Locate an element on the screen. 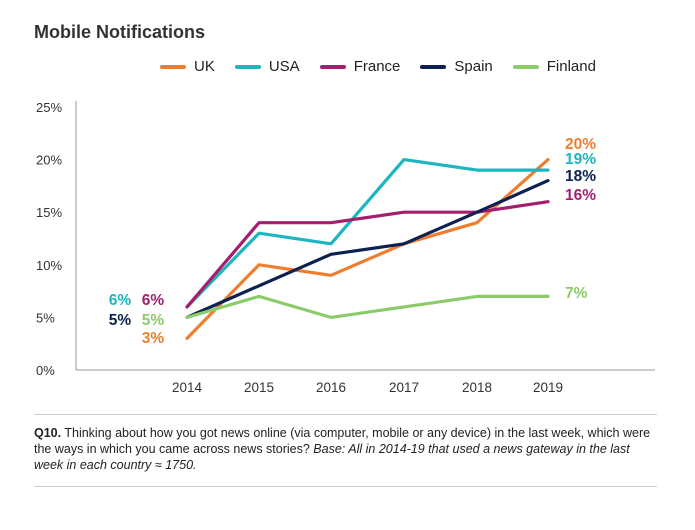 The width and height of the screenshot is (695, 530). legend-item-france: France is located at coordinates (360, 66).